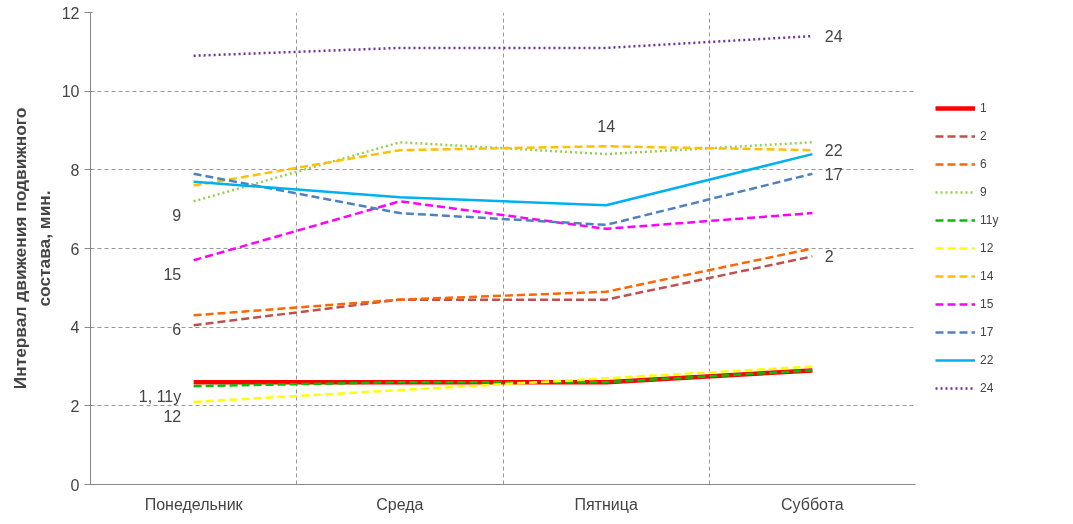 The image size is (1073, 524). I want to click on annotation: 12, so click(172, 416).